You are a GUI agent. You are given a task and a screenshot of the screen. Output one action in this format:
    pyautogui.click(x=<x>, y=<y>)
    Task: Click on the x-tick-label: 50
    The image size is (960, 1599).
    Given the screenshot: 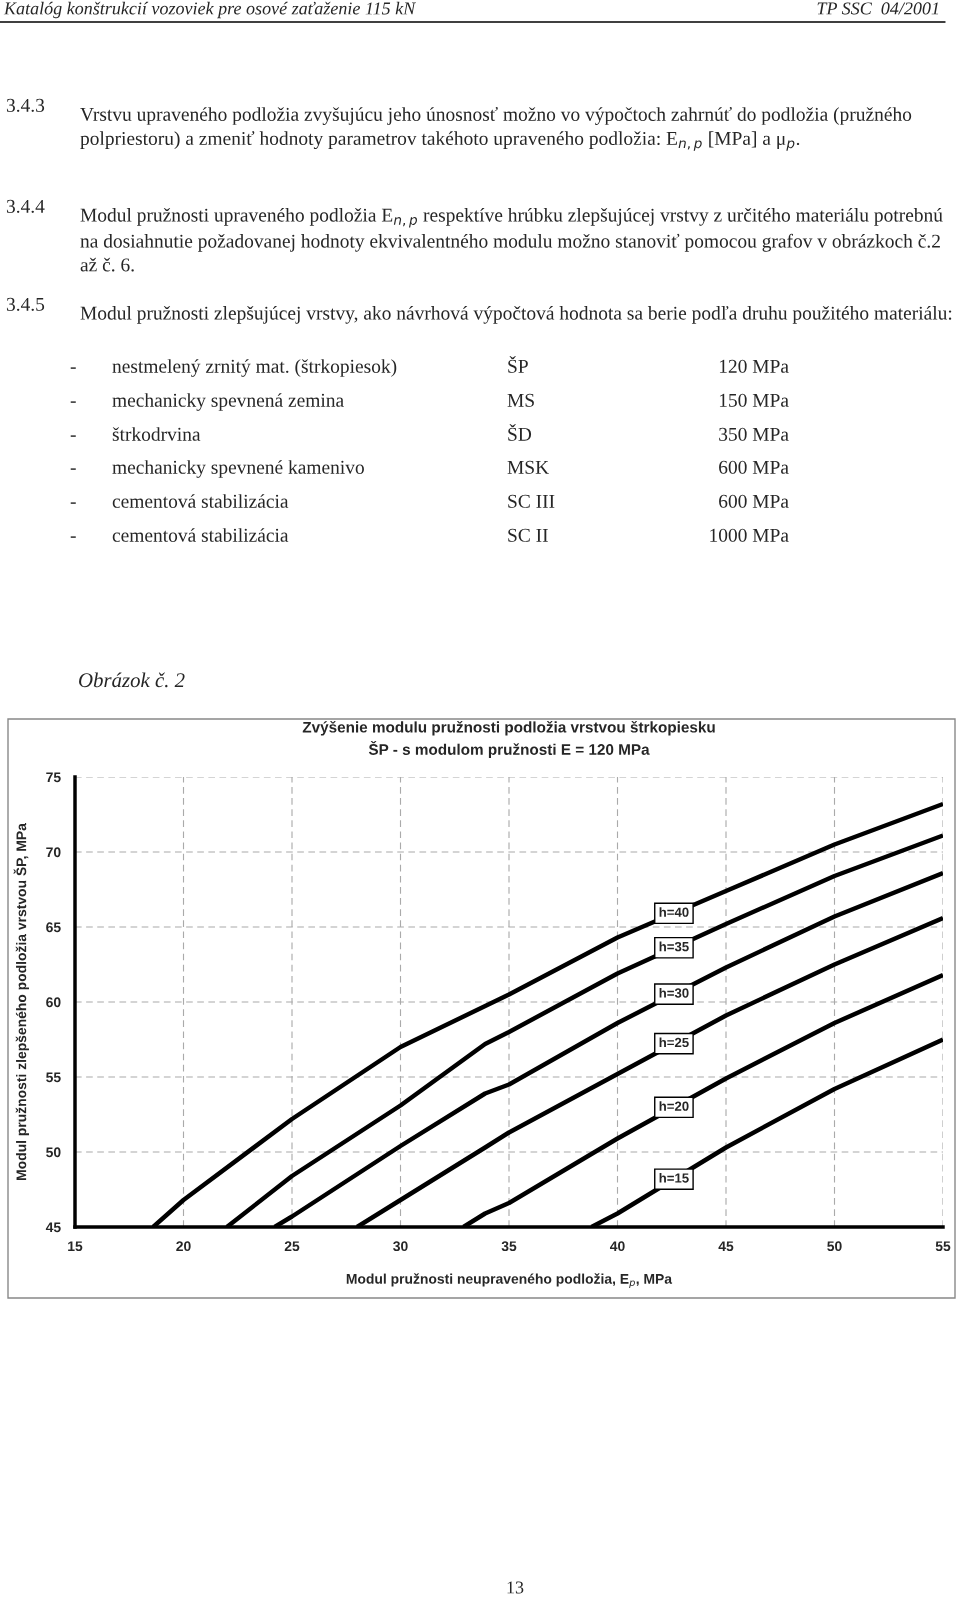 What is the action you would take?
    pyautogui.click(x=834, y=1246)
    